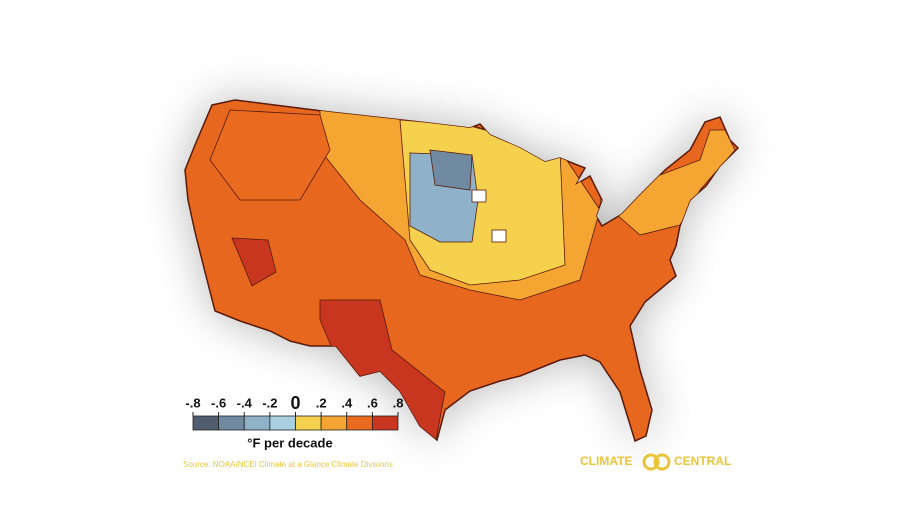 The width and height of the screenshot is (920, 518). Describe the element at coordinates (245, 402) in the screenshot. I see `legend-tick-label: -.4` at that location.